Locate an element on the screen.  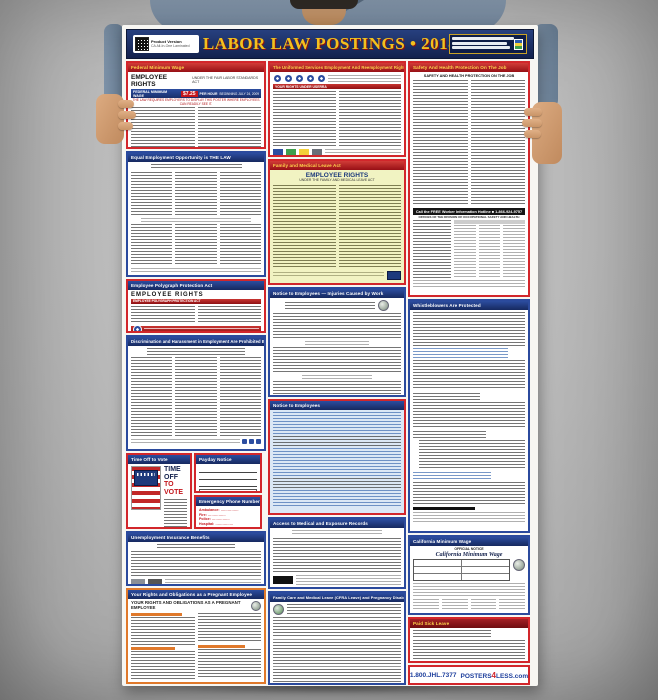
band-label: FEDERAL MINIMUM WAGE is located at coordinates (150, 93).